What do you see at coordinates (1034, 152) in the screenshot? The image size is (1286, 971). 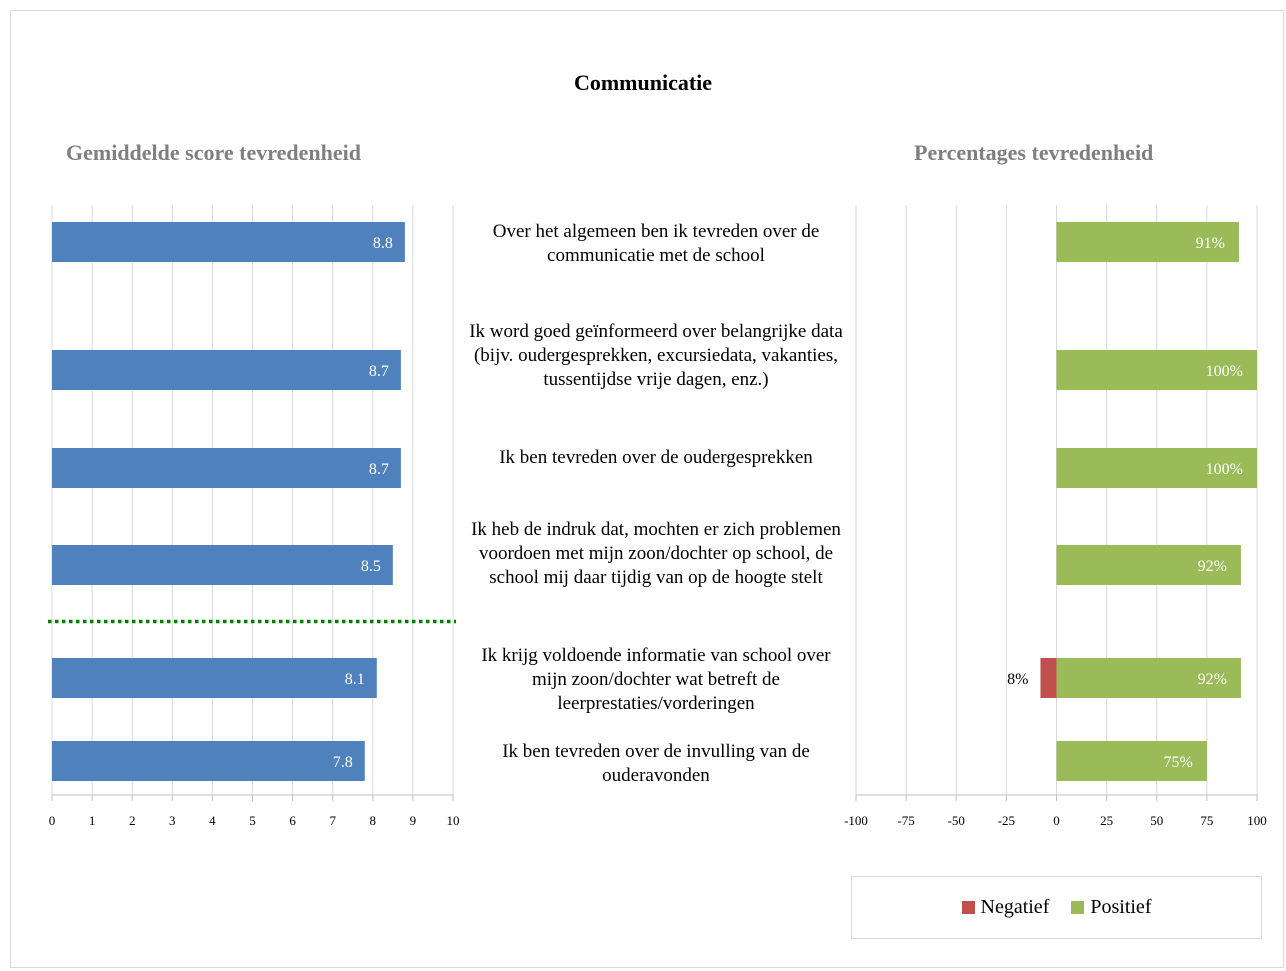 I see `right-chart-title: Percentages tevredenheid` at bounding box center [1034, 152].